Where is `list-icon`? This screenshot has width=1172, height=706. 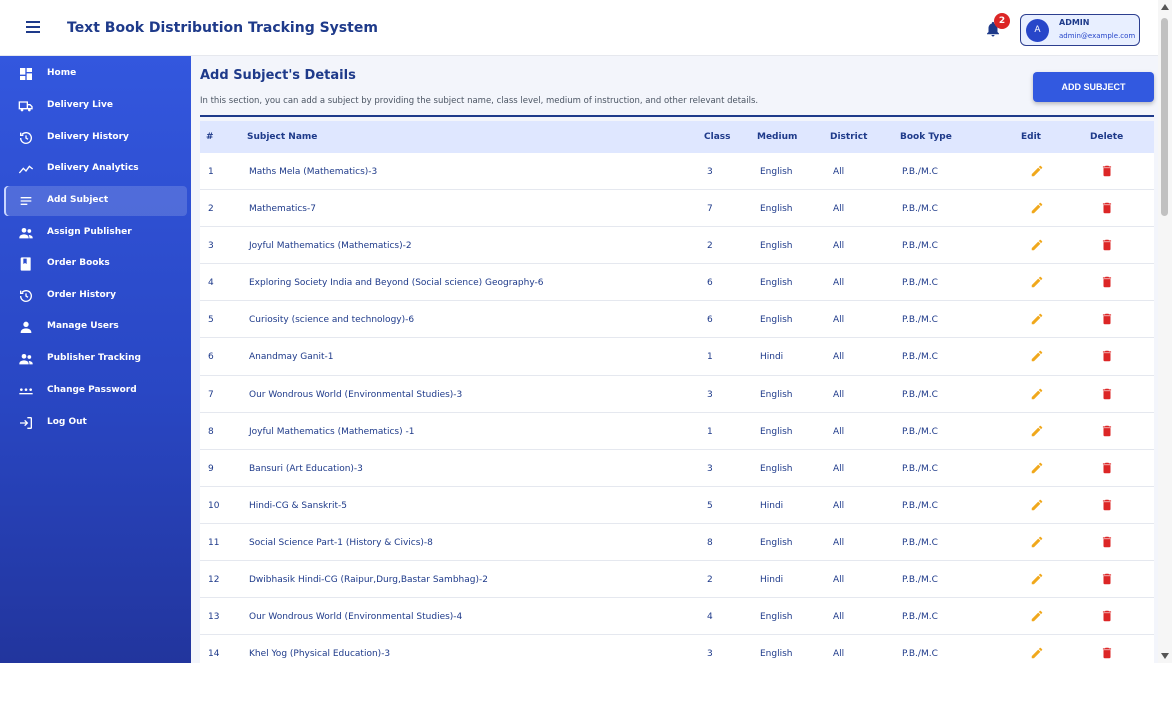
list-icon is located at coordinates (26, 201).